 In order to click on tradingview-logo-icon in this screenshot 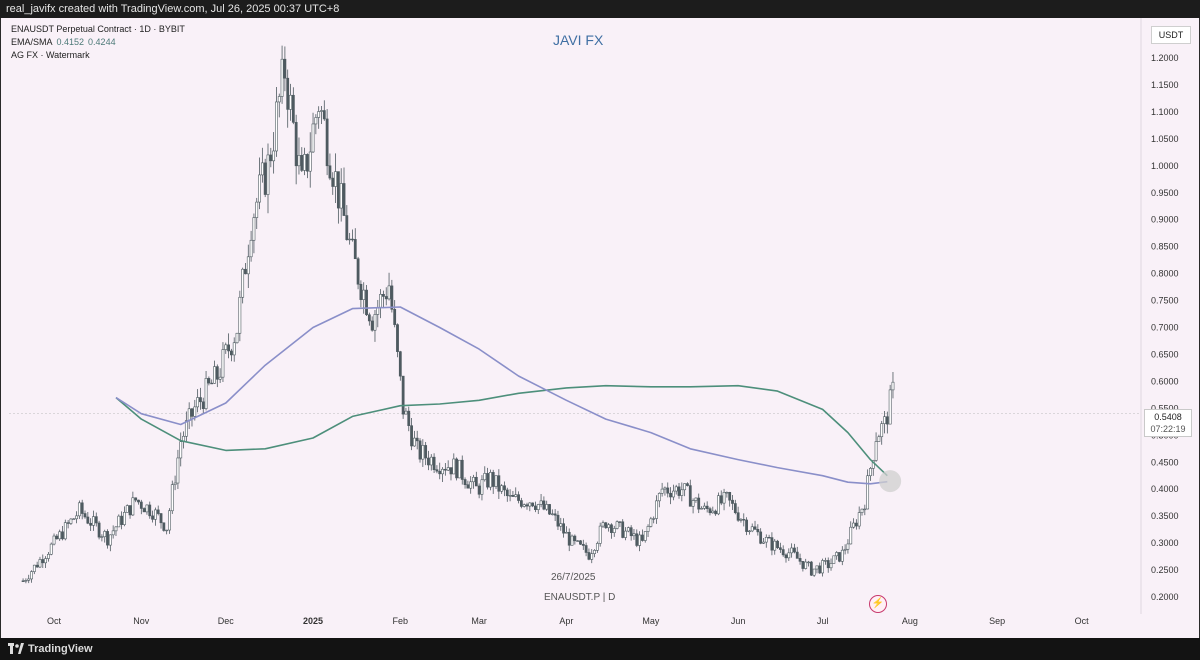, I will do `click(16, 648)`.